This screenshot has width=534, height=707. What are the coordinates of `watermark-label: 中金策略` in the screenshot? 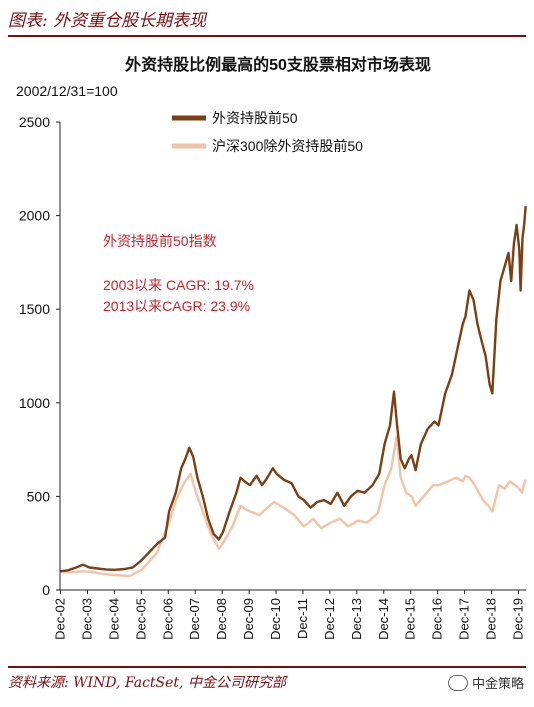 It's located at (497, 684).